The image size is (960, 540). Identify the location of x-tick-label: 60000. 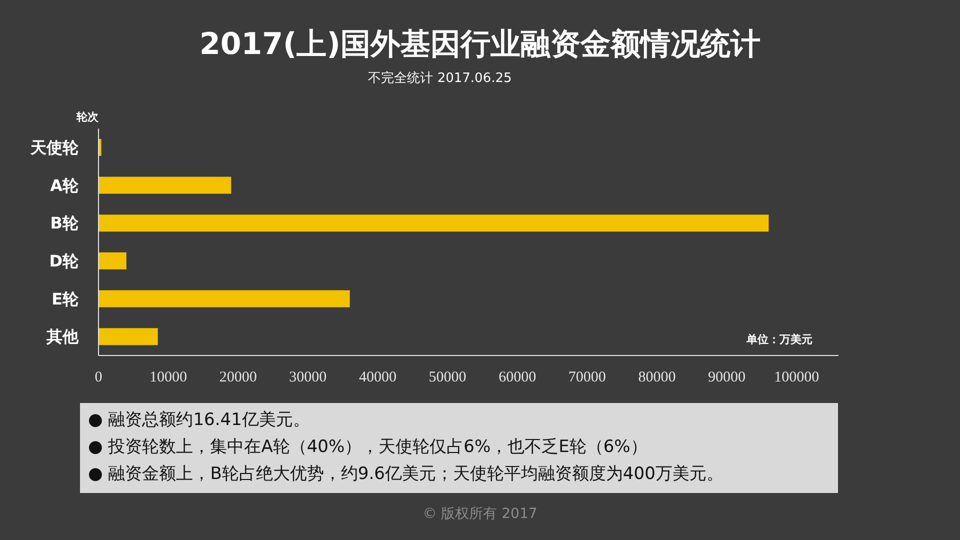
(517, 378).